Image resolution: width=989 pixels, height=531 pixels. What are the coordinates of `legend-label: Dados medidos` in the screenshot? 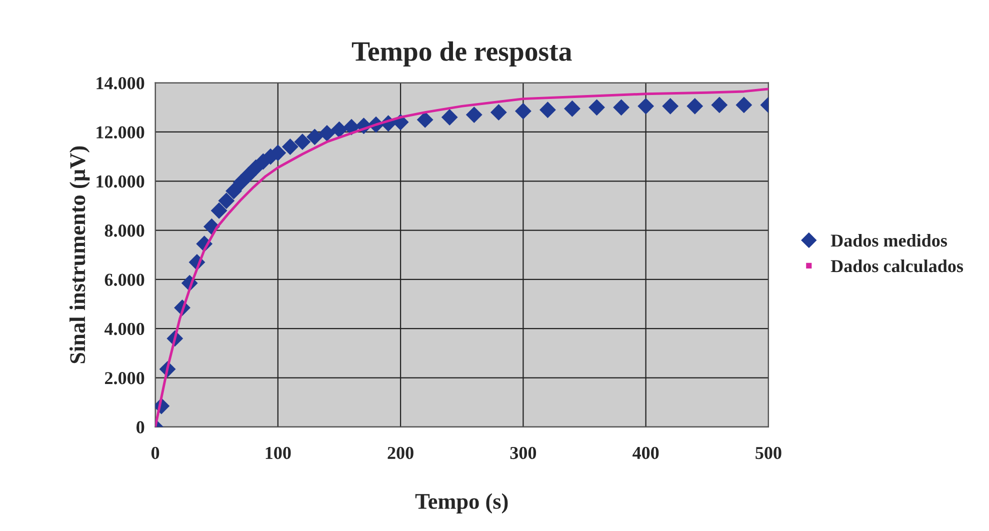 It's located at (888, 240).